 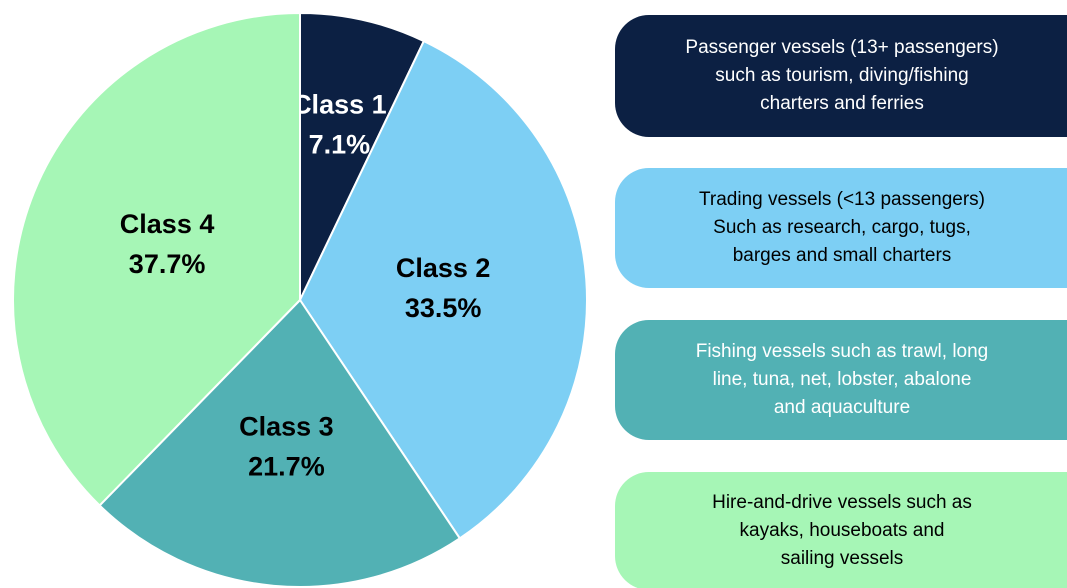 I want to click on slice-value-label: 37.7%, so click(x=167, y=264).